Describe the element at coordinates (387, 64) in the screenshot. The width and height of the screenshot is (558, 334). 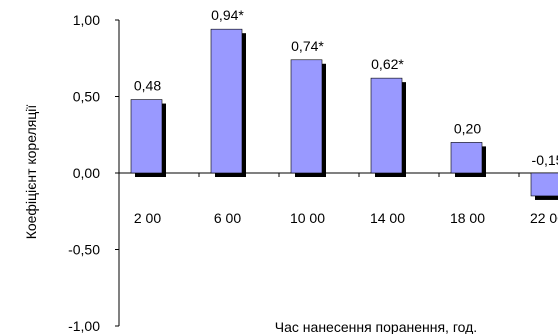
I see `data-label: 0,62*` at that location.